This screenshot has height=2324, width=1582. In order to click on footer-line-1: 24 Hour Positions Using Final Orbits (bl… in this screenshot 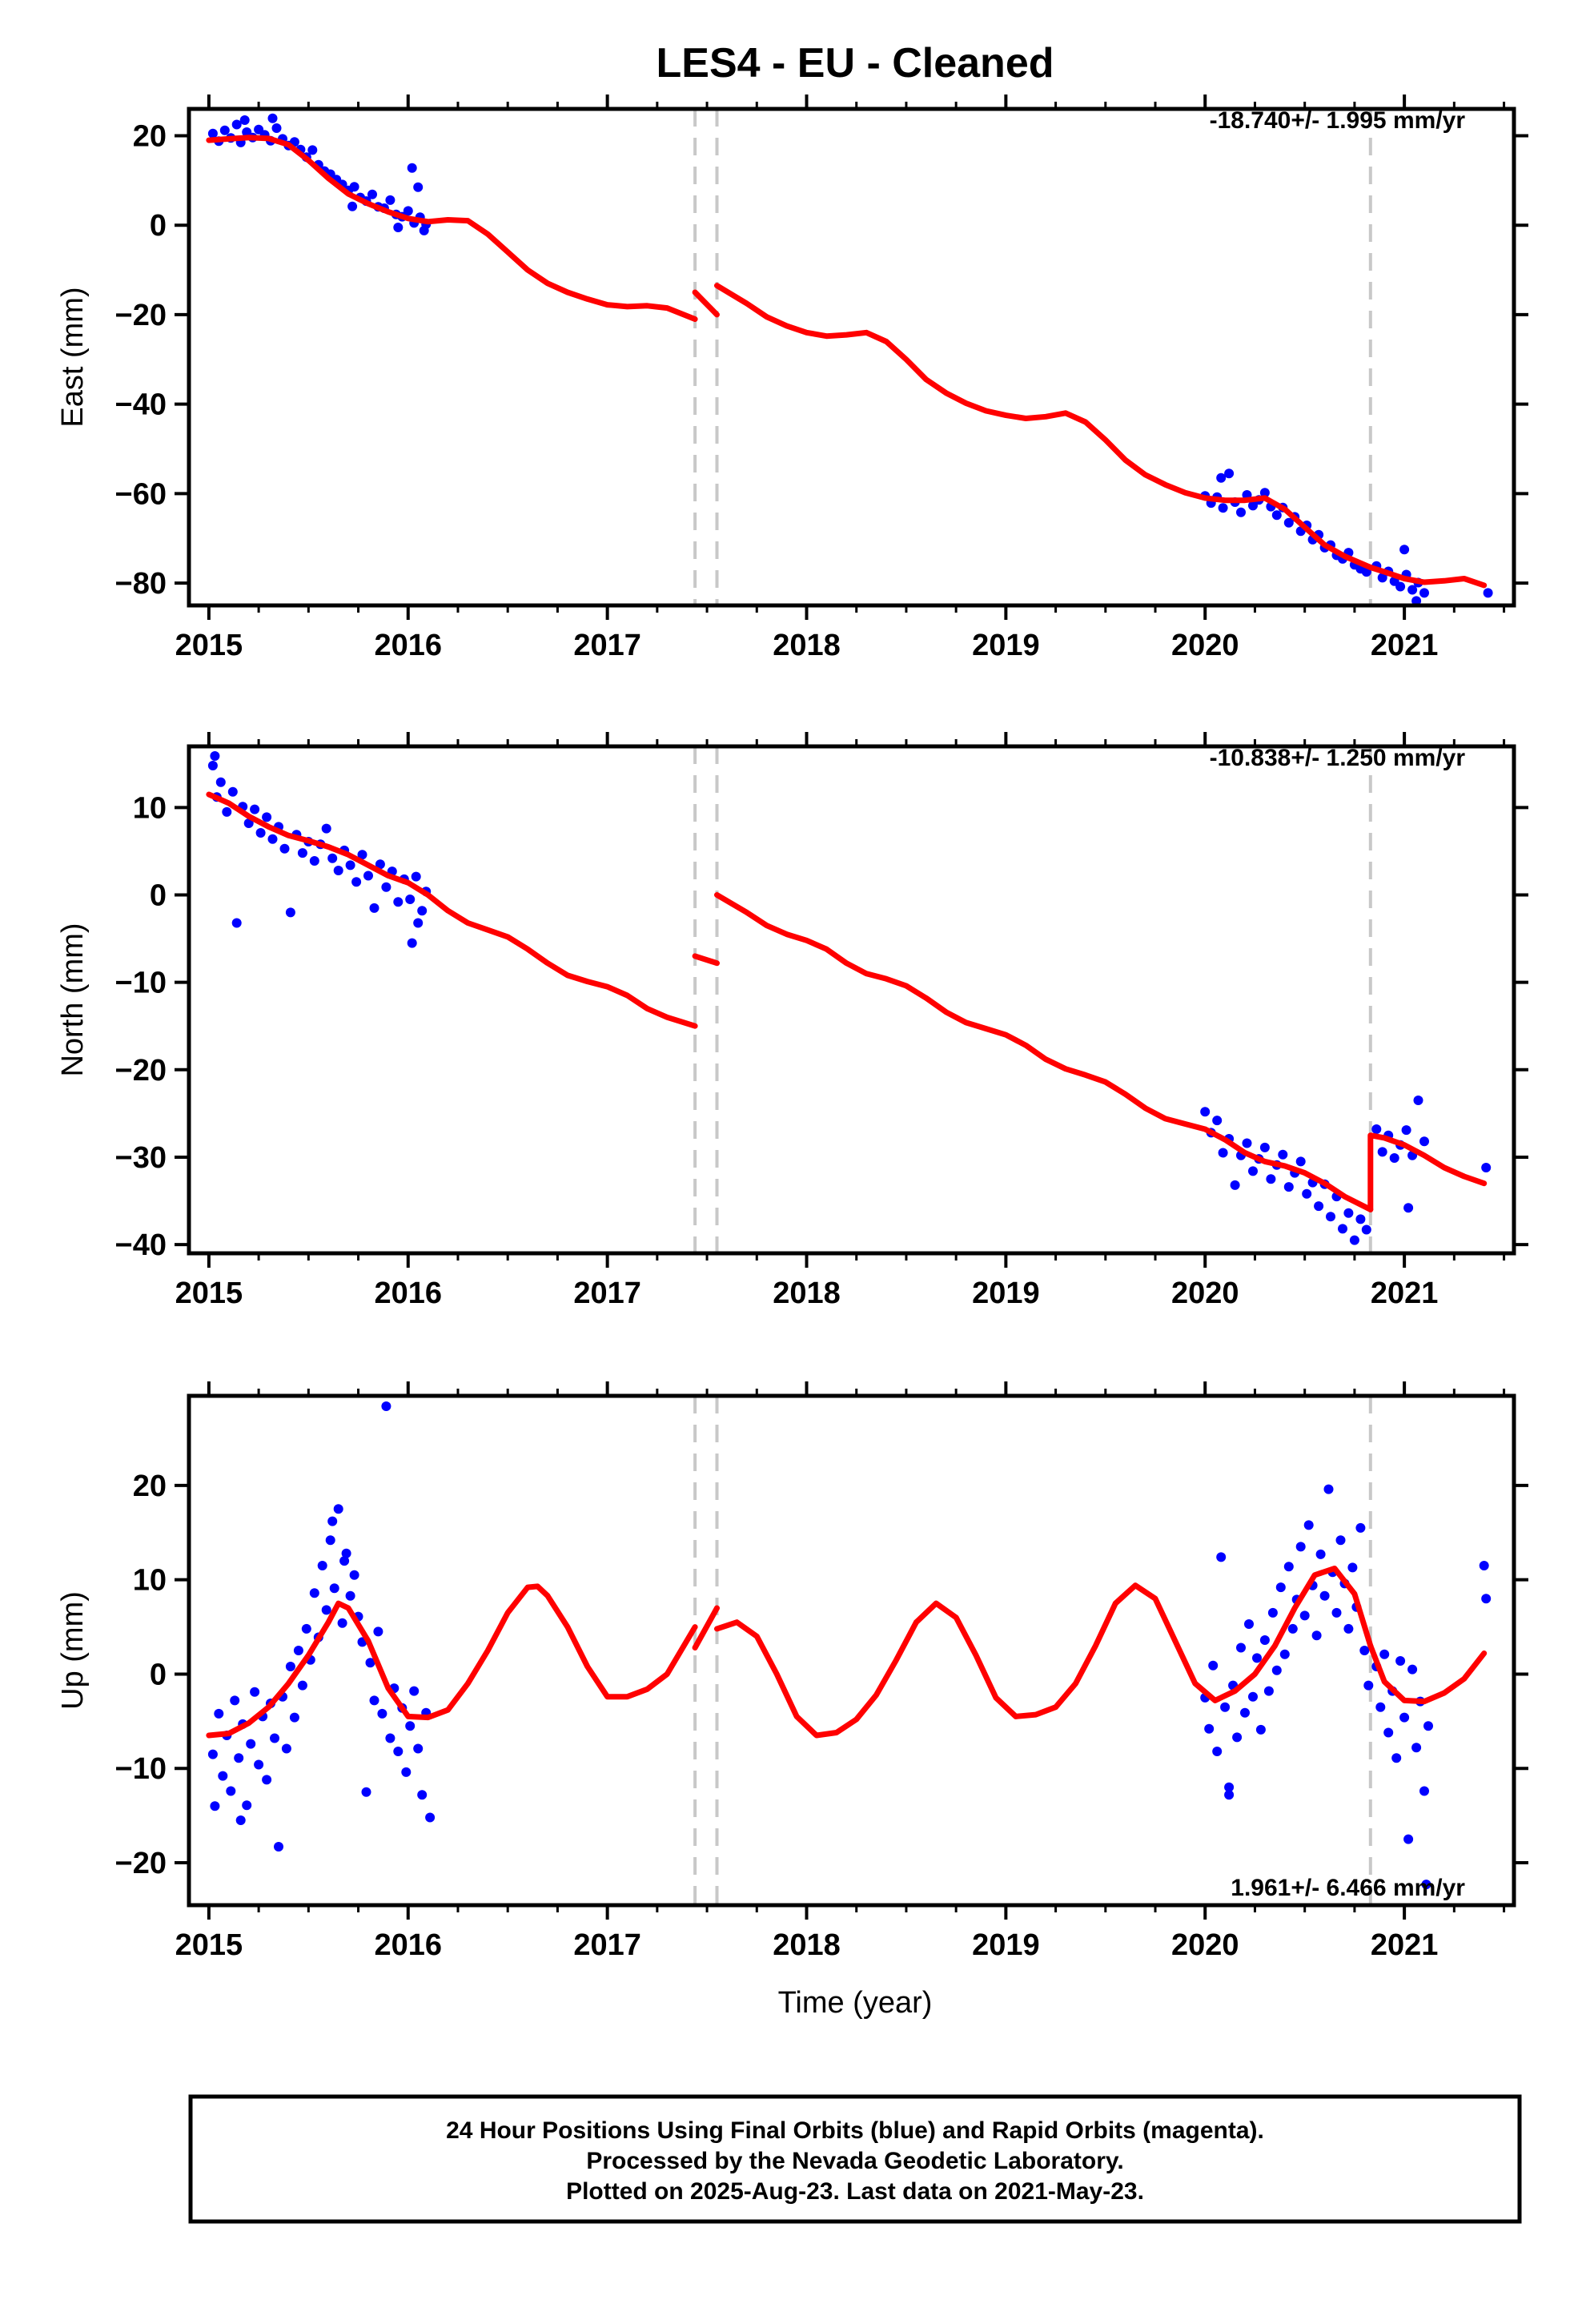, I will do `click(855, 2130)`.